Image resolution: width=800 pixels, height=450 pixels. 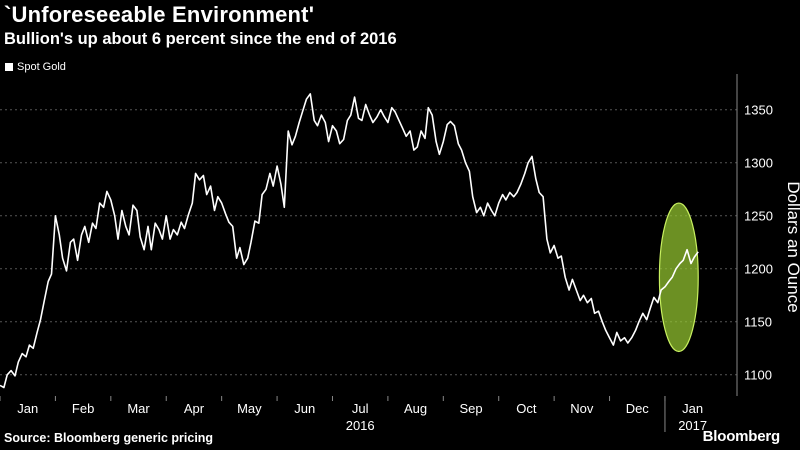 I want to click on y-tick-label: 1150, so click(x=758, y=321).